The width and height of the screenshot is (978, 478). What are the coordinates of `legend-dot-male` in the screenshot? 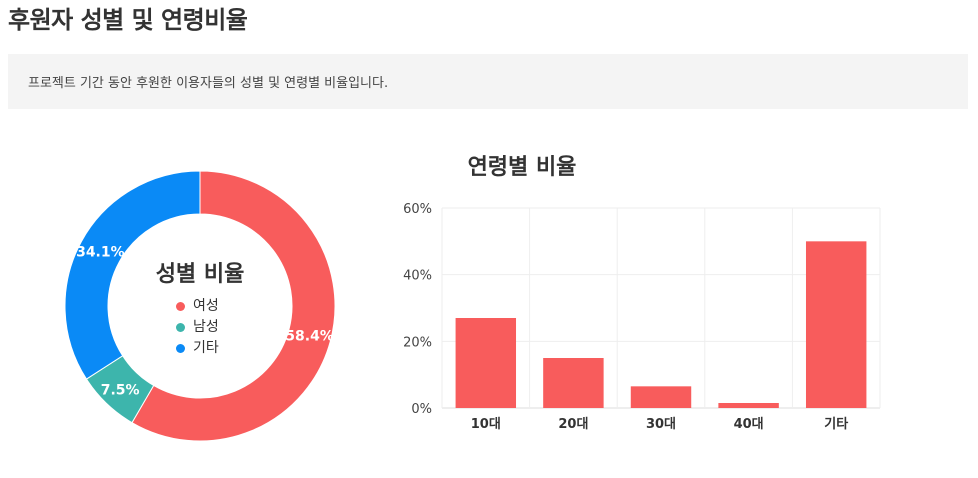 It's located at (180, 327).